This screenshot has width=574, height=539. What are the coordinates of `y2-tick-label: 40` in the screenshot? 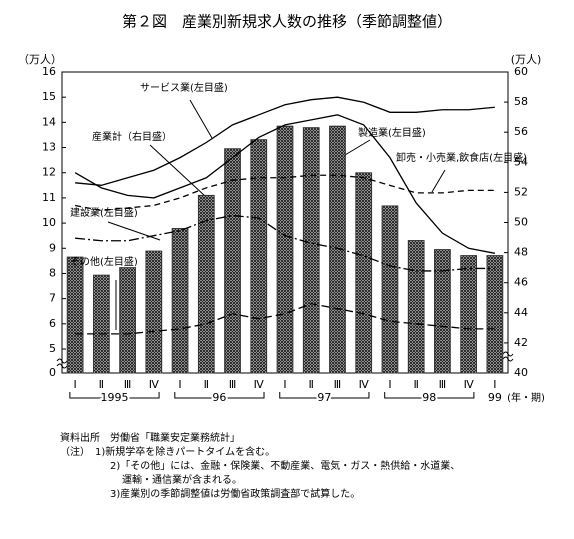 It's located at (521, 372).